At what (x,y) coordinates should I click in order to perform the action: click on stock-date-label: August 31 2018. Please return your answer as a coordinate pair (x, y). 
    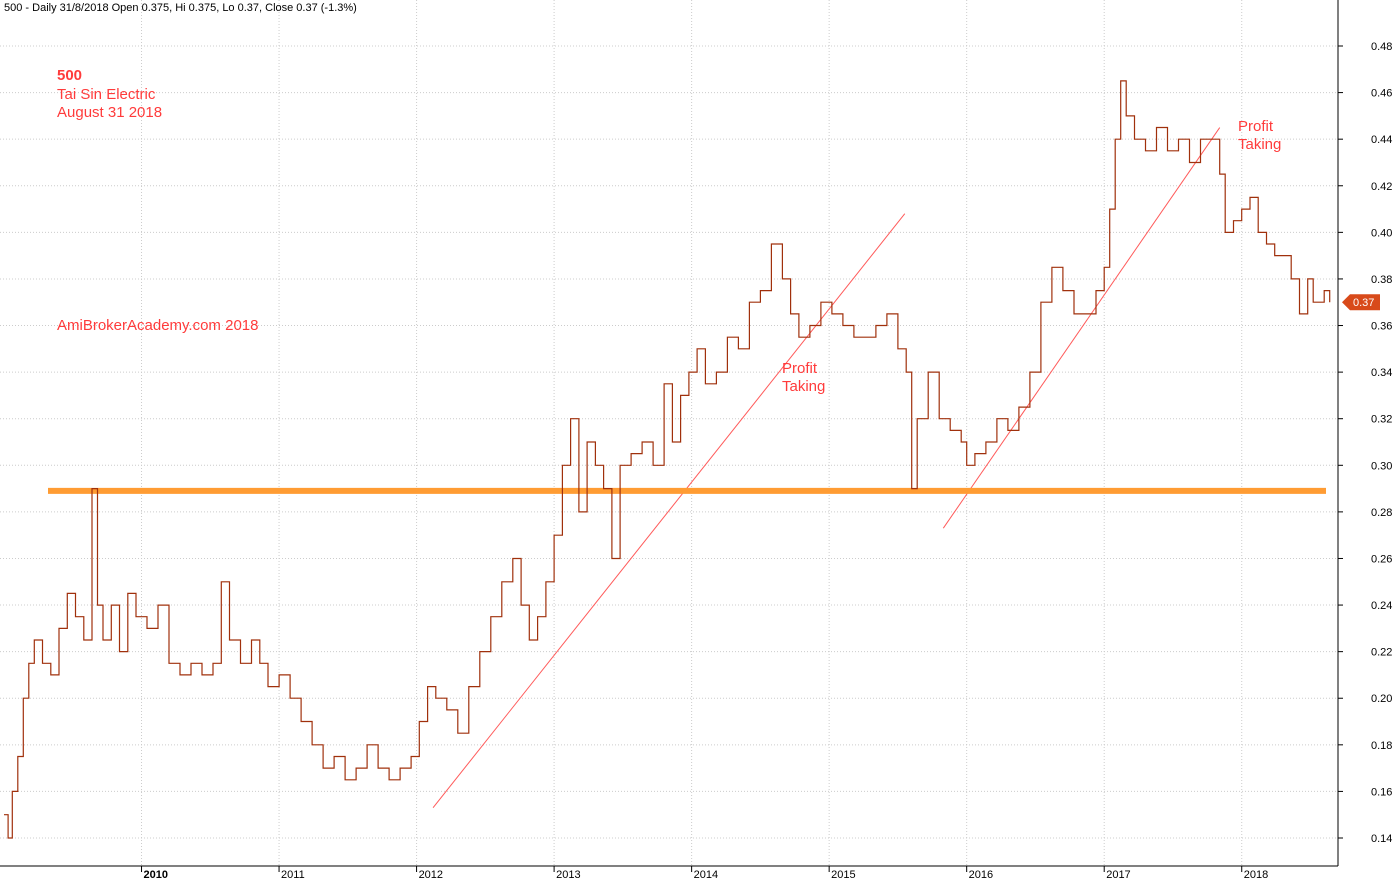
    Looking at the image, I should click on (109, 112).